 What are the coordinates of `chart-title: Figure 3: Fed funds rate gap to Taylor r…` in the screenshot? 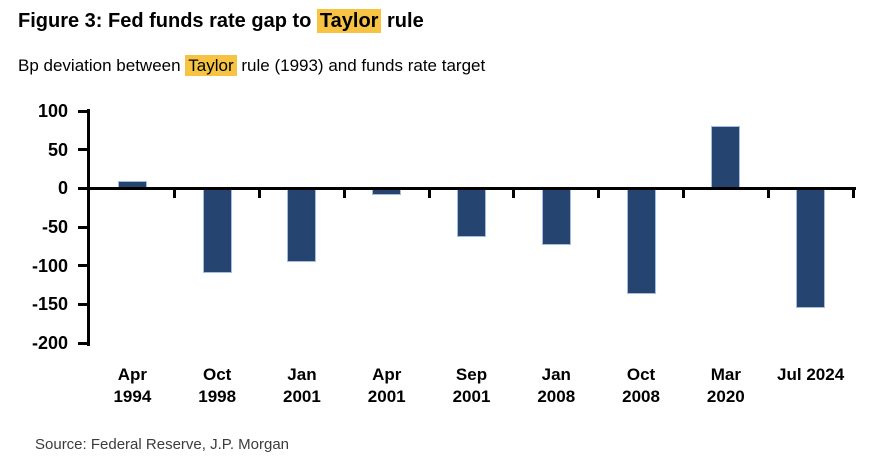 It's located at (221, 21).